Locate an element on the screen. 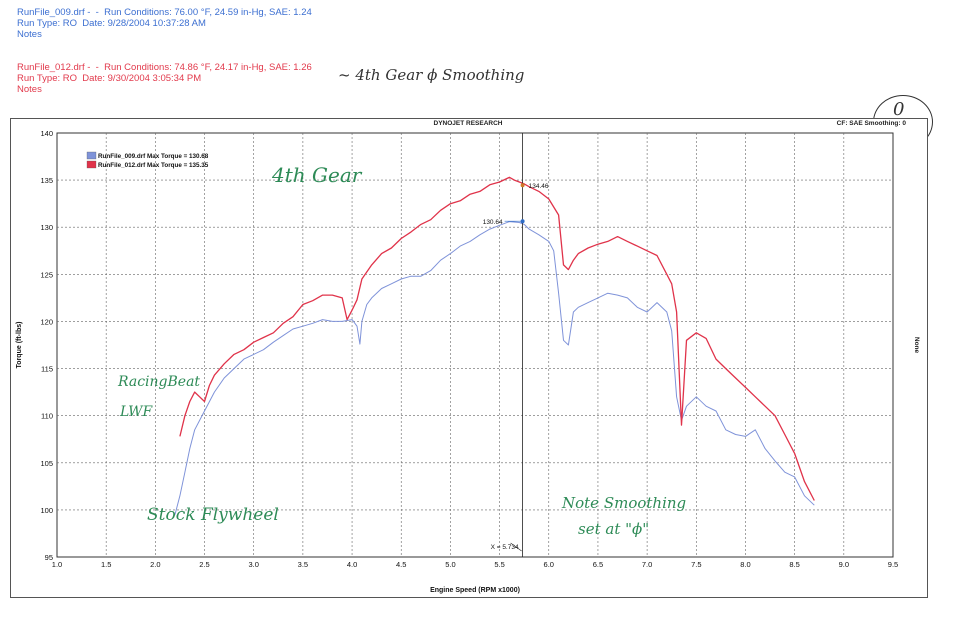  right-axis-label: None is located at coordinates (916, 345).